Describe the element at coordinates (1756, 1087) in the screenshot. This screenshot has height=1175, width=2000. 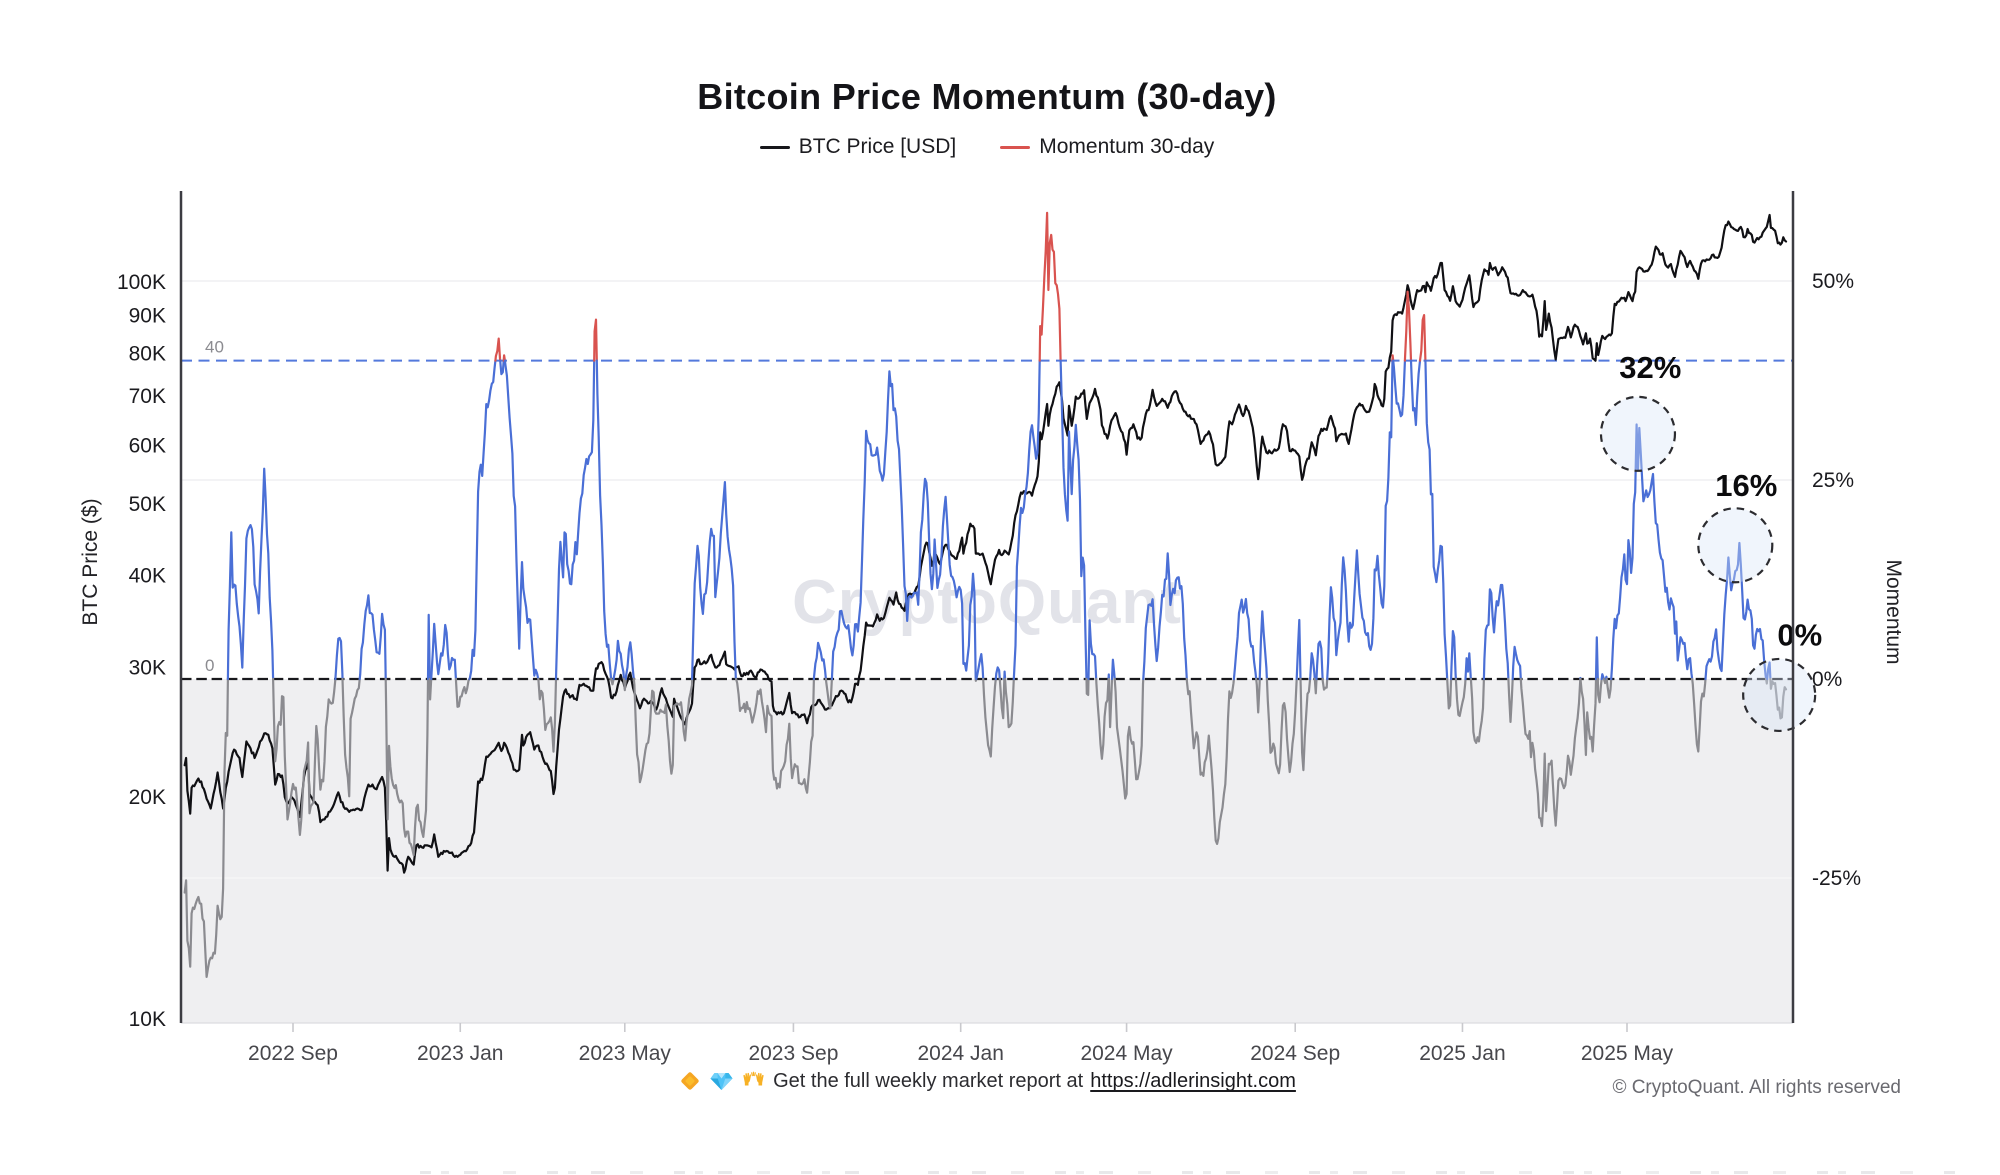
I see `copyright-attribution: © CryptoQuant. All rights reserved` at that location.